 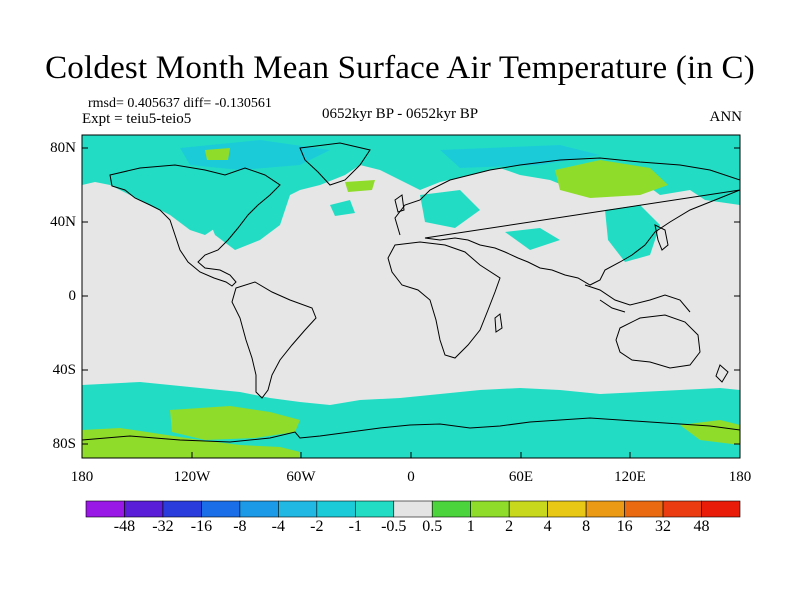 I want to click on lat-label-80n: 80N, so click(x=63, y=148).